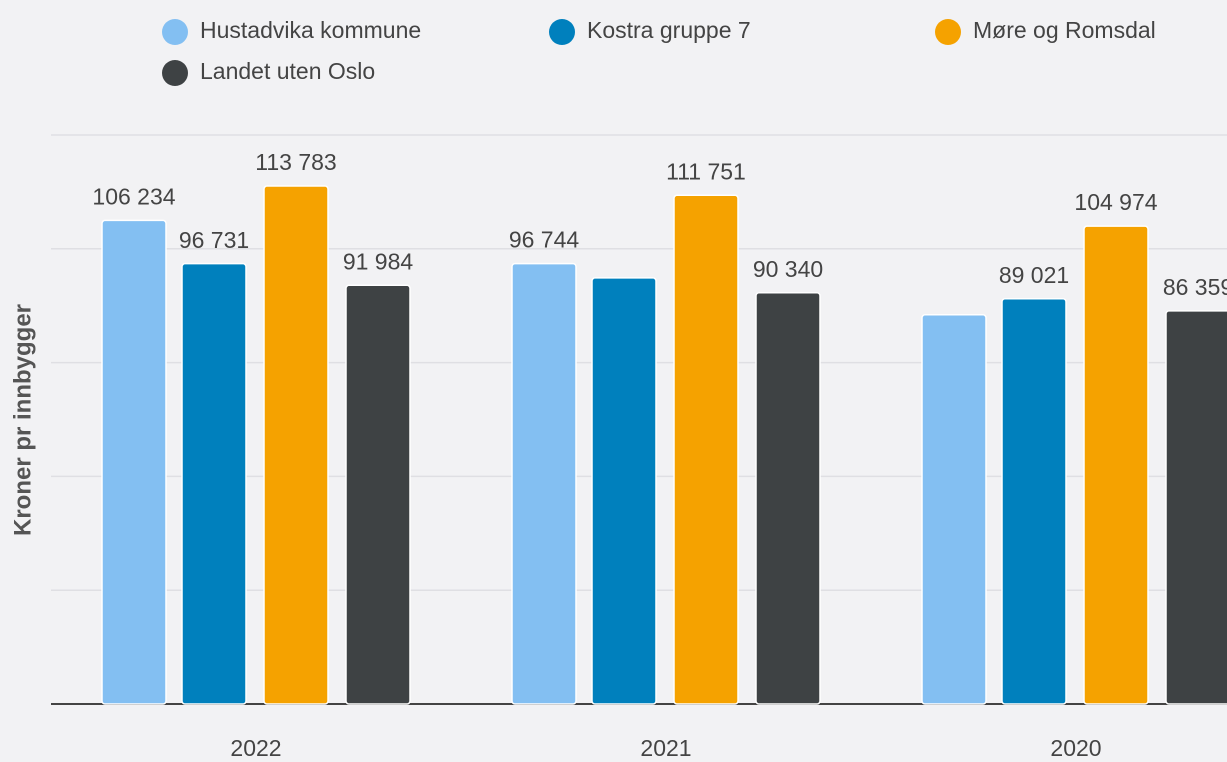 This screenshot has height=762, width=1227. What do you see at coordinates (1195, 287) in the screenshot?
I see `value-label: 86 359` at bounding box center [1195, 287].